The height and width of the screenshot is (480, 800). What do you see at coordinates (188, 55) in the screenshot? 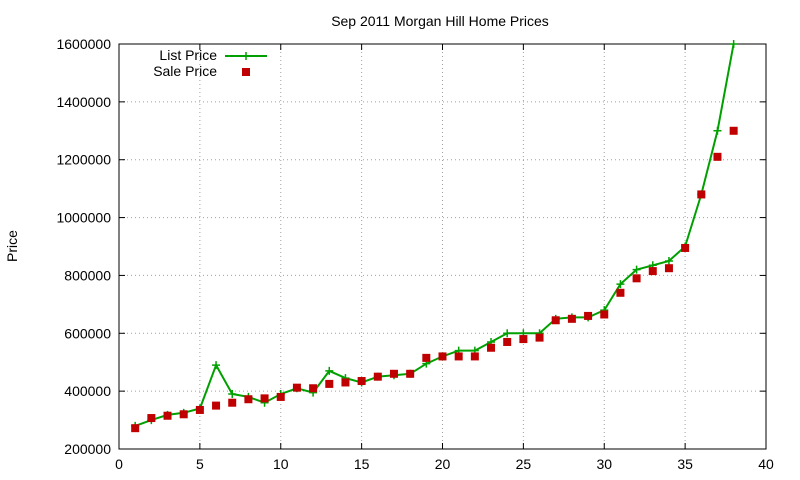
I see `legend-label-list-price: List Price` at bounding box center [188, 55].